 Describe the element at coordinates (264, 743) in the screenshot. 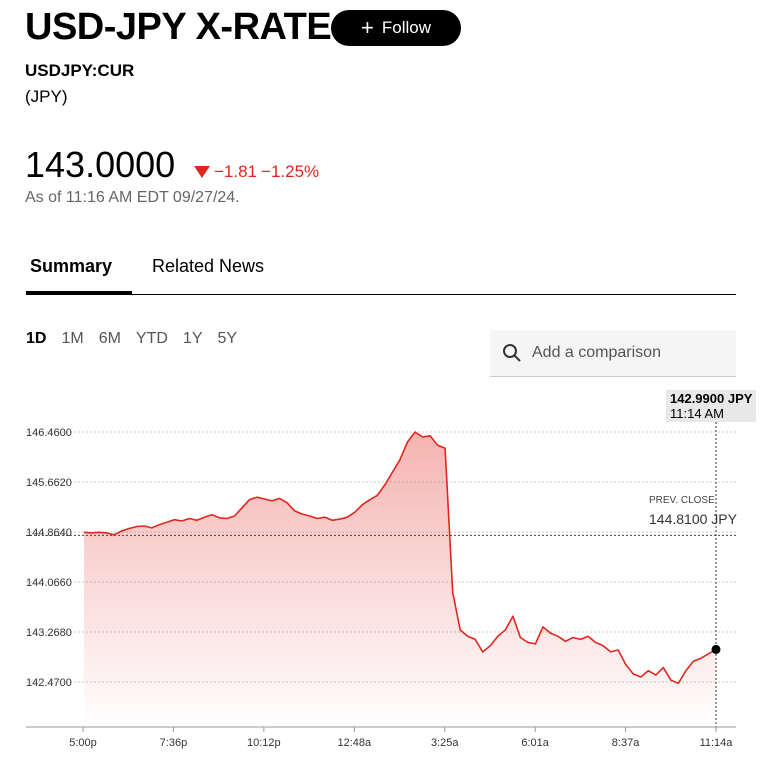

I see `x-tick-label: 10:12p` at that location.